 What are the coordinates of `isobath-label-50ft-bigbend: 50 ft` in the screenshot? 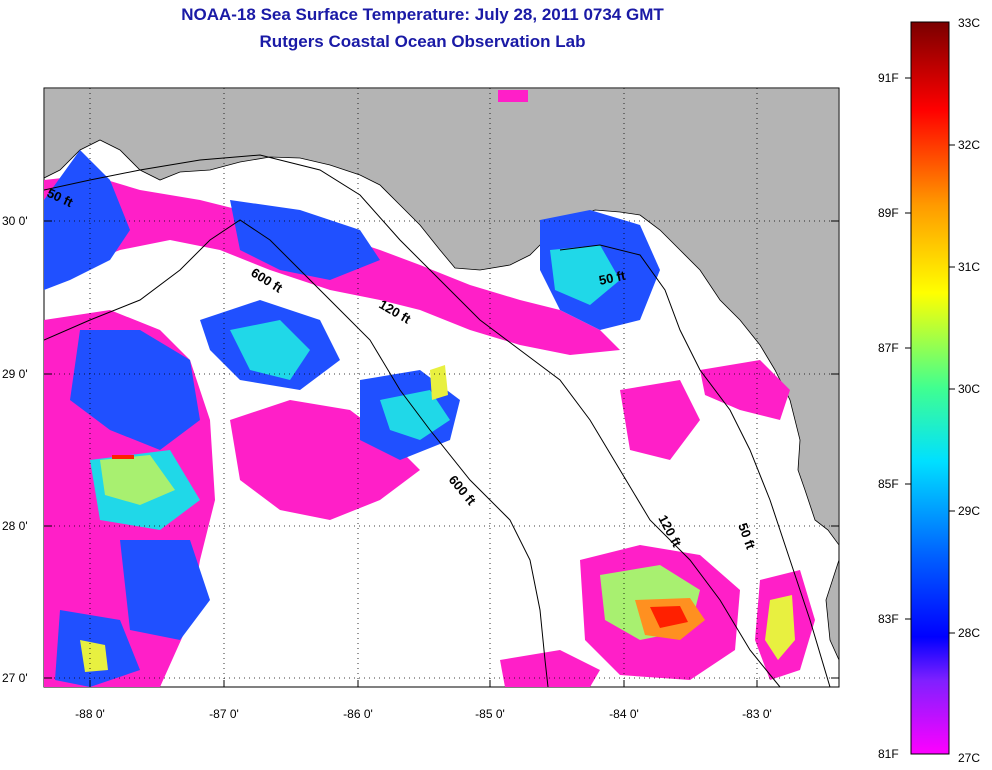 It's located at (613, 278).